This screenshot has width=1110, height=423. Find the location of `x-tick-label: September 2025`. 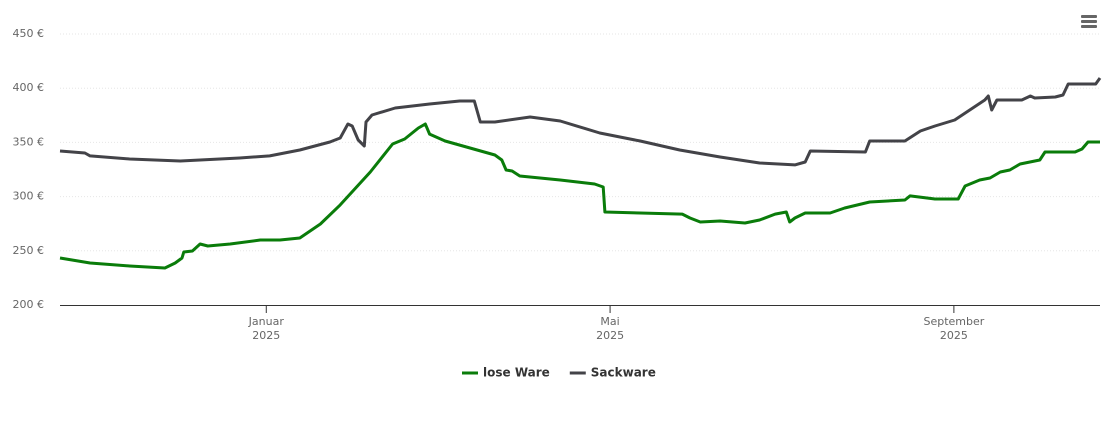

x-tick-label: September 2025 is located at coordinates (953, 328).